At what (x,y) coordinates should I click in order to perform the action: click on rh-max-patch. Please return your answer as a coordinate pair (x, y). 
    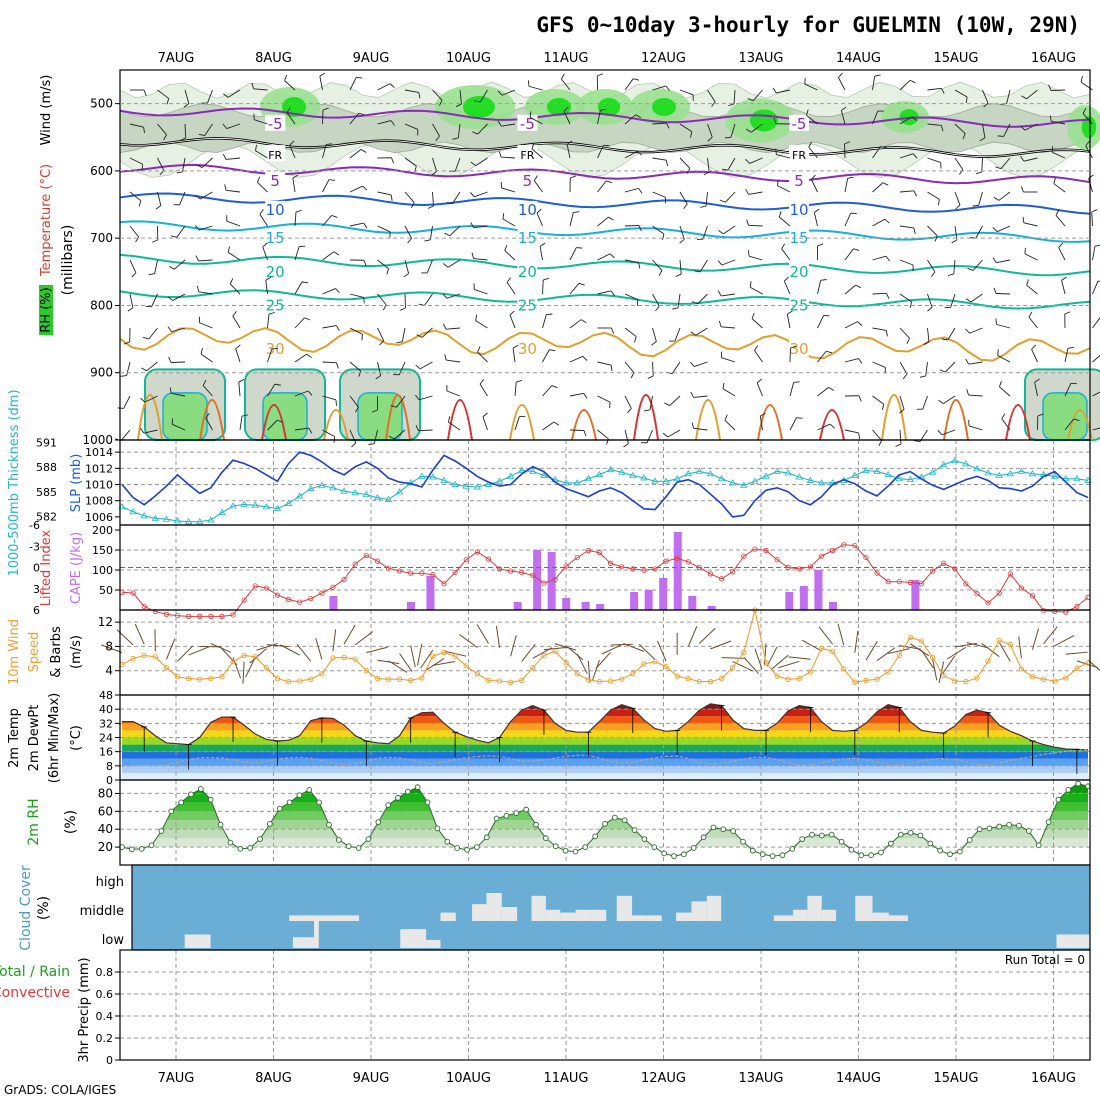
    Looking at the image, I should click on (1089, 127).